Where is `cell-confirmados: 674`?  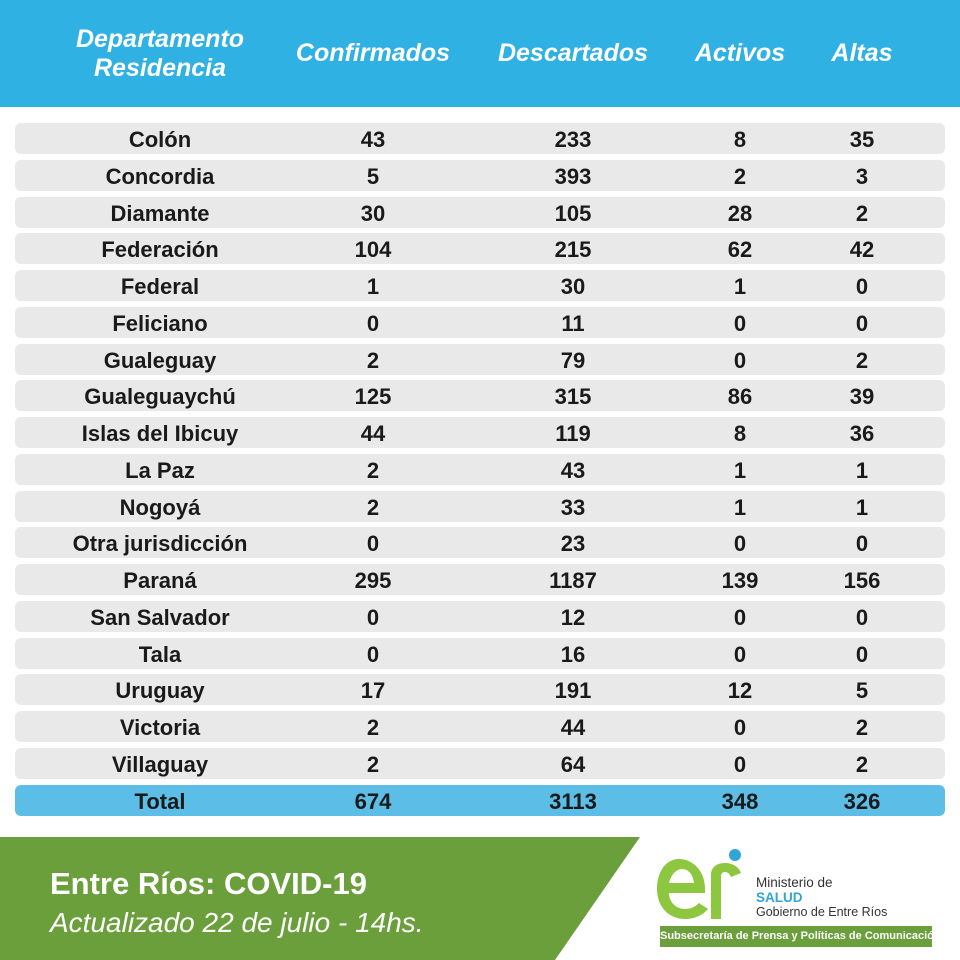
cell-confirmados: 674 is located at coordinates (373, 801).